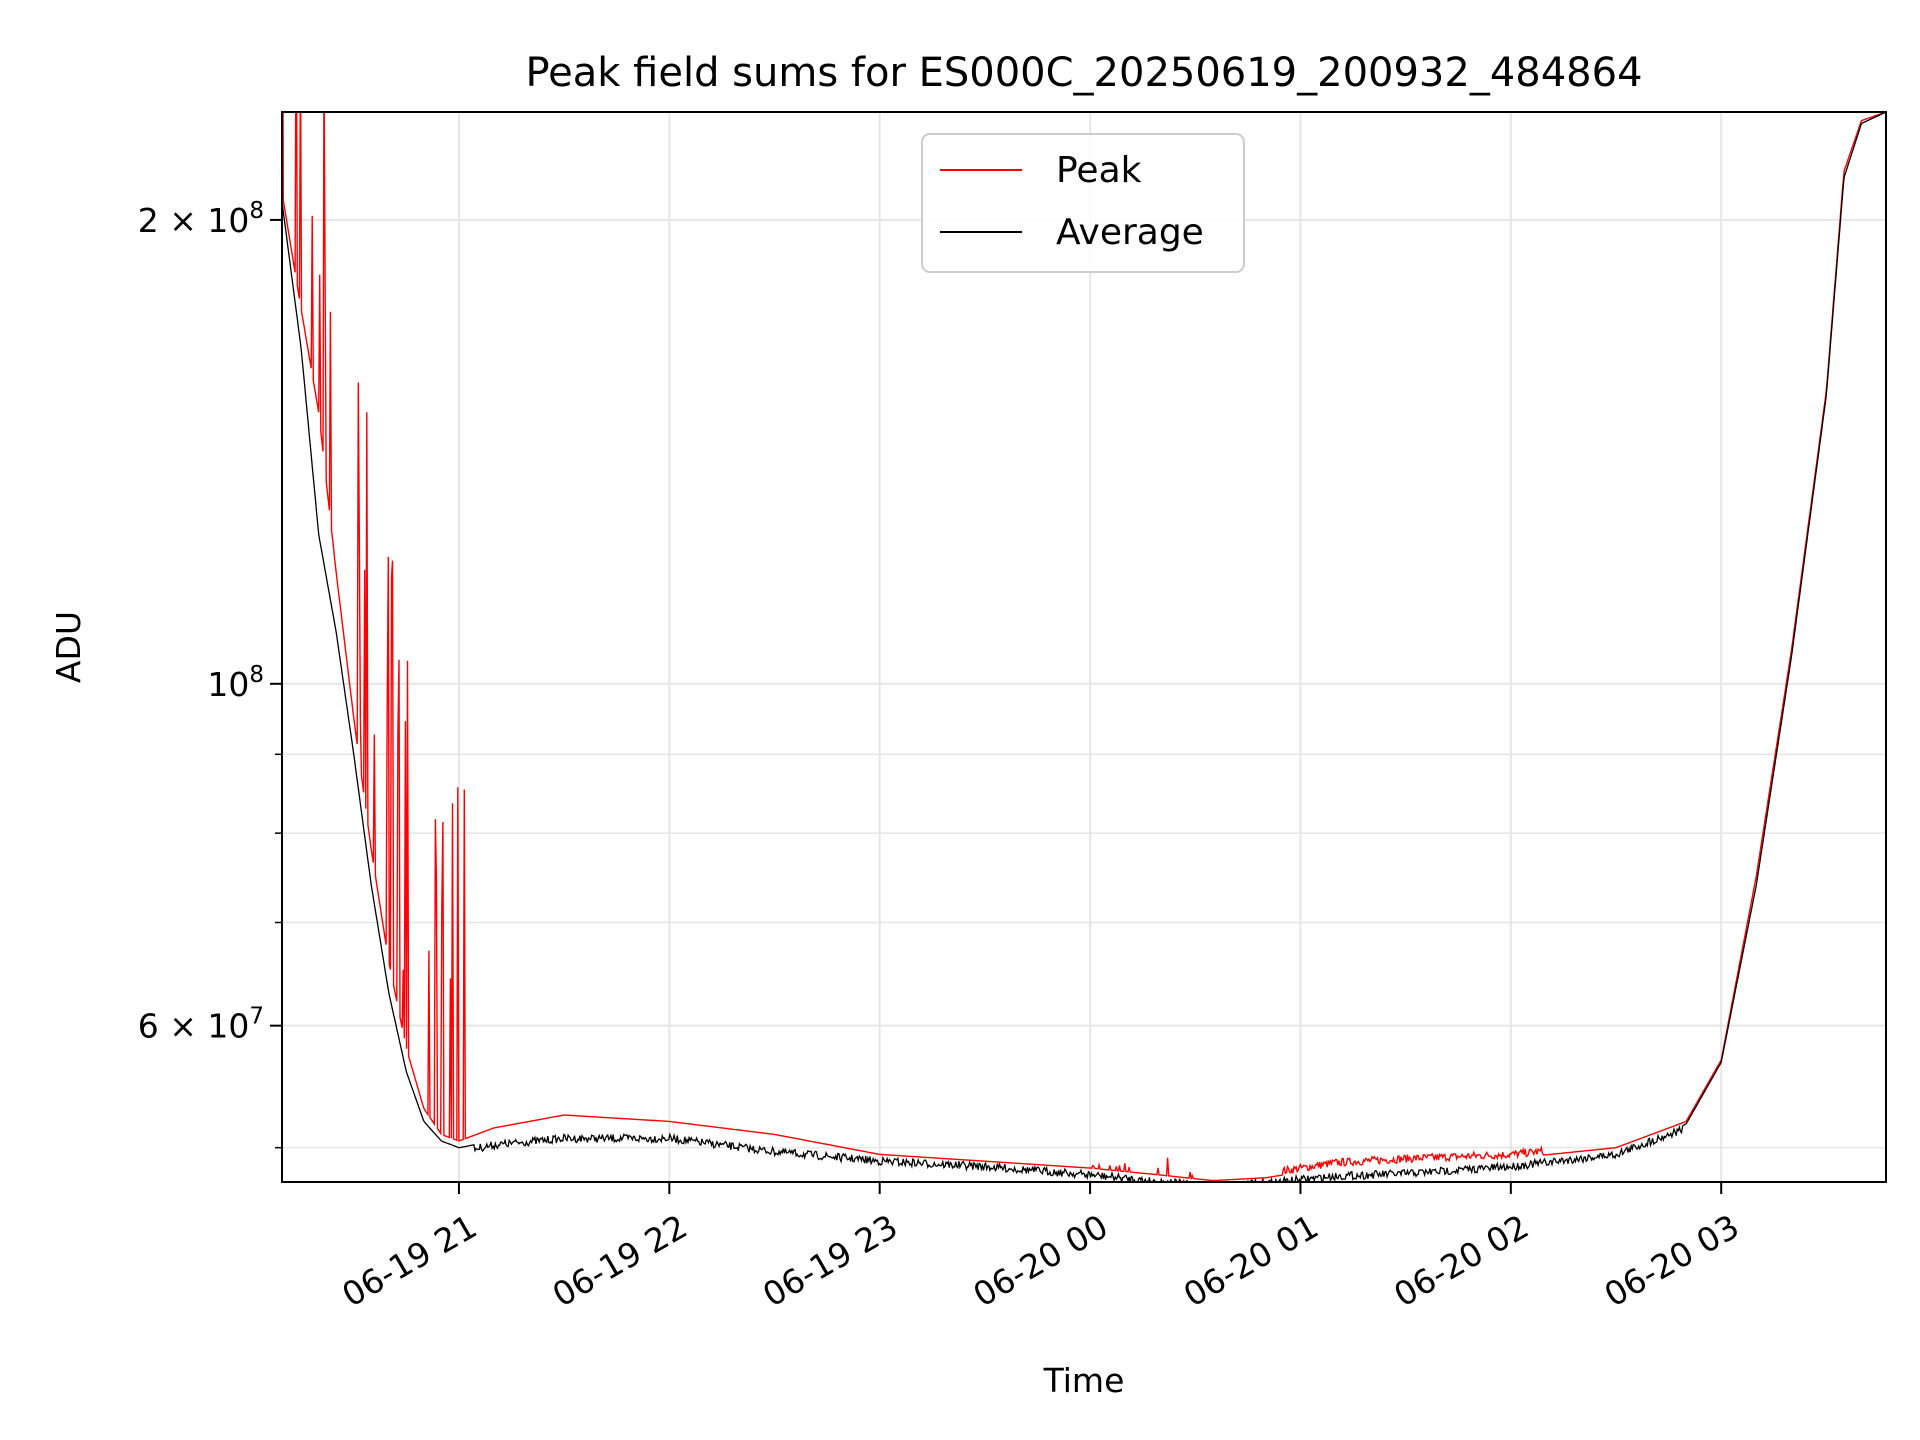 The height and width of the screenshot is (1440, 1920). I want to click on y-tick-label: 6 × 107, so click(201, 1025).